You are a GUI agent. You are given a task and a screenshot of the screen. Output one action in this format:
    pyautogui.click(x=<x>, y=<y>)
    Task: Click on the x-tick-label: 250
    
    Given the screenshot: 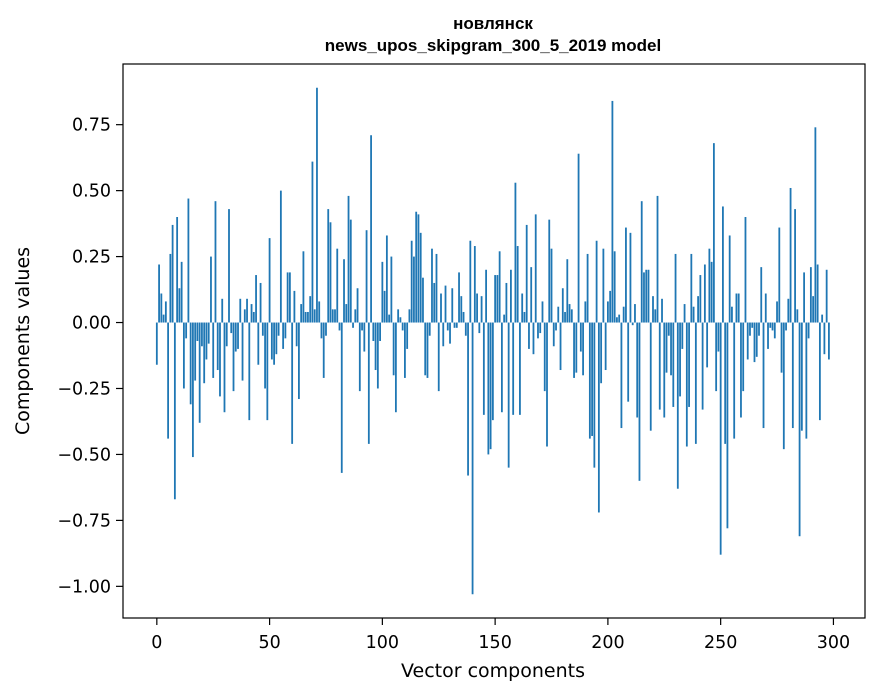 What is the action you would take?
    pyautogui.click(x=720, y=643)
    